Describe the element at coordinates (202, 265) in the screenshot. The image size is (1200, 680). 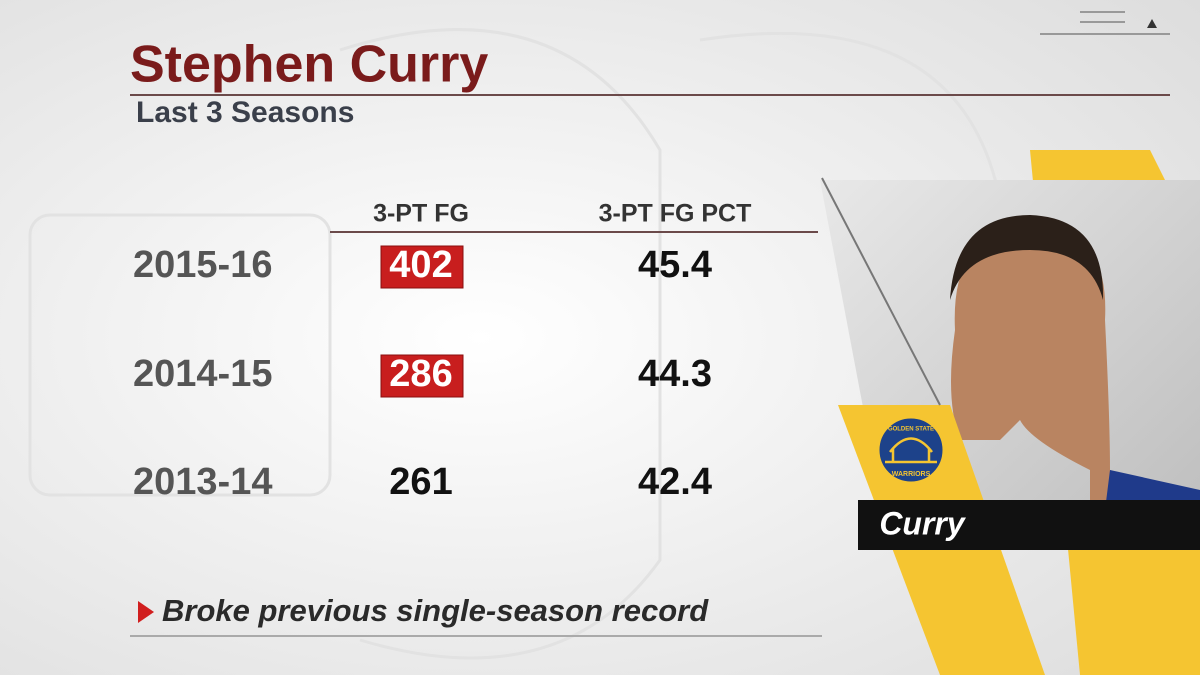
I see `season: 2015-16` at that location.